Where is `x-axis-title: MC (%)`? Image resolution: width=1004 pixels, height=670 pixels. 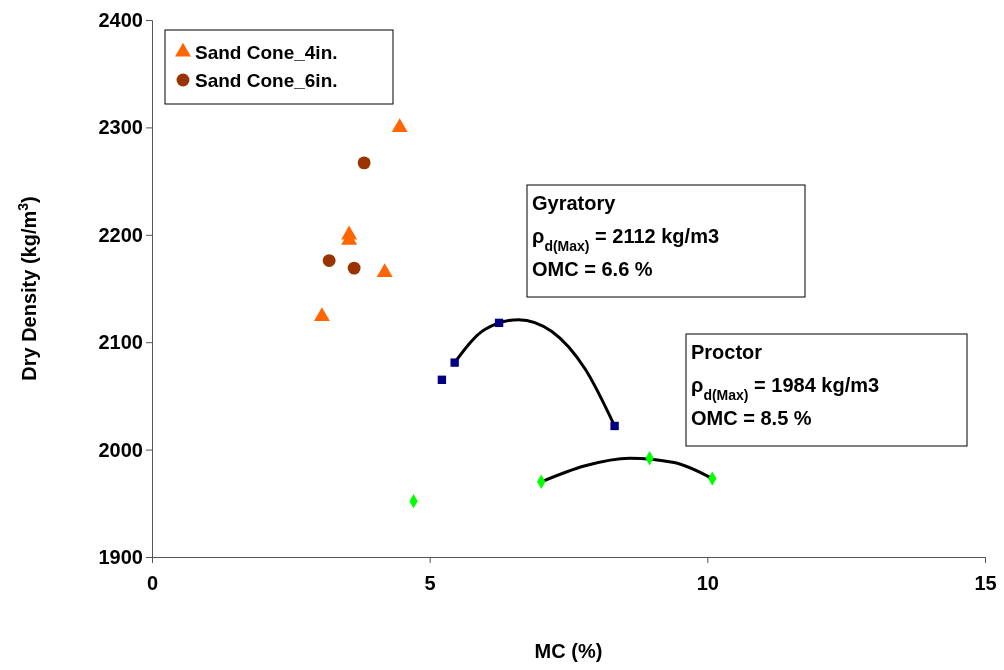
x-axis-title: MC (%) is located at coordinates (568, 651).